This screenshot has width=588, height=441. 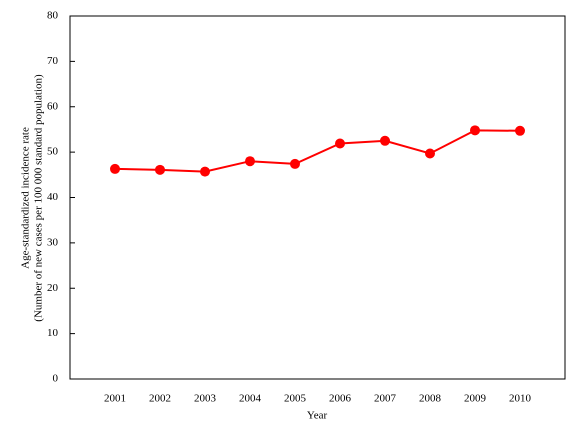 What do you see at coordinates (53, 197) in the screenshot?
I see `y-tick-label: 40` at bounding box center [53, 197].